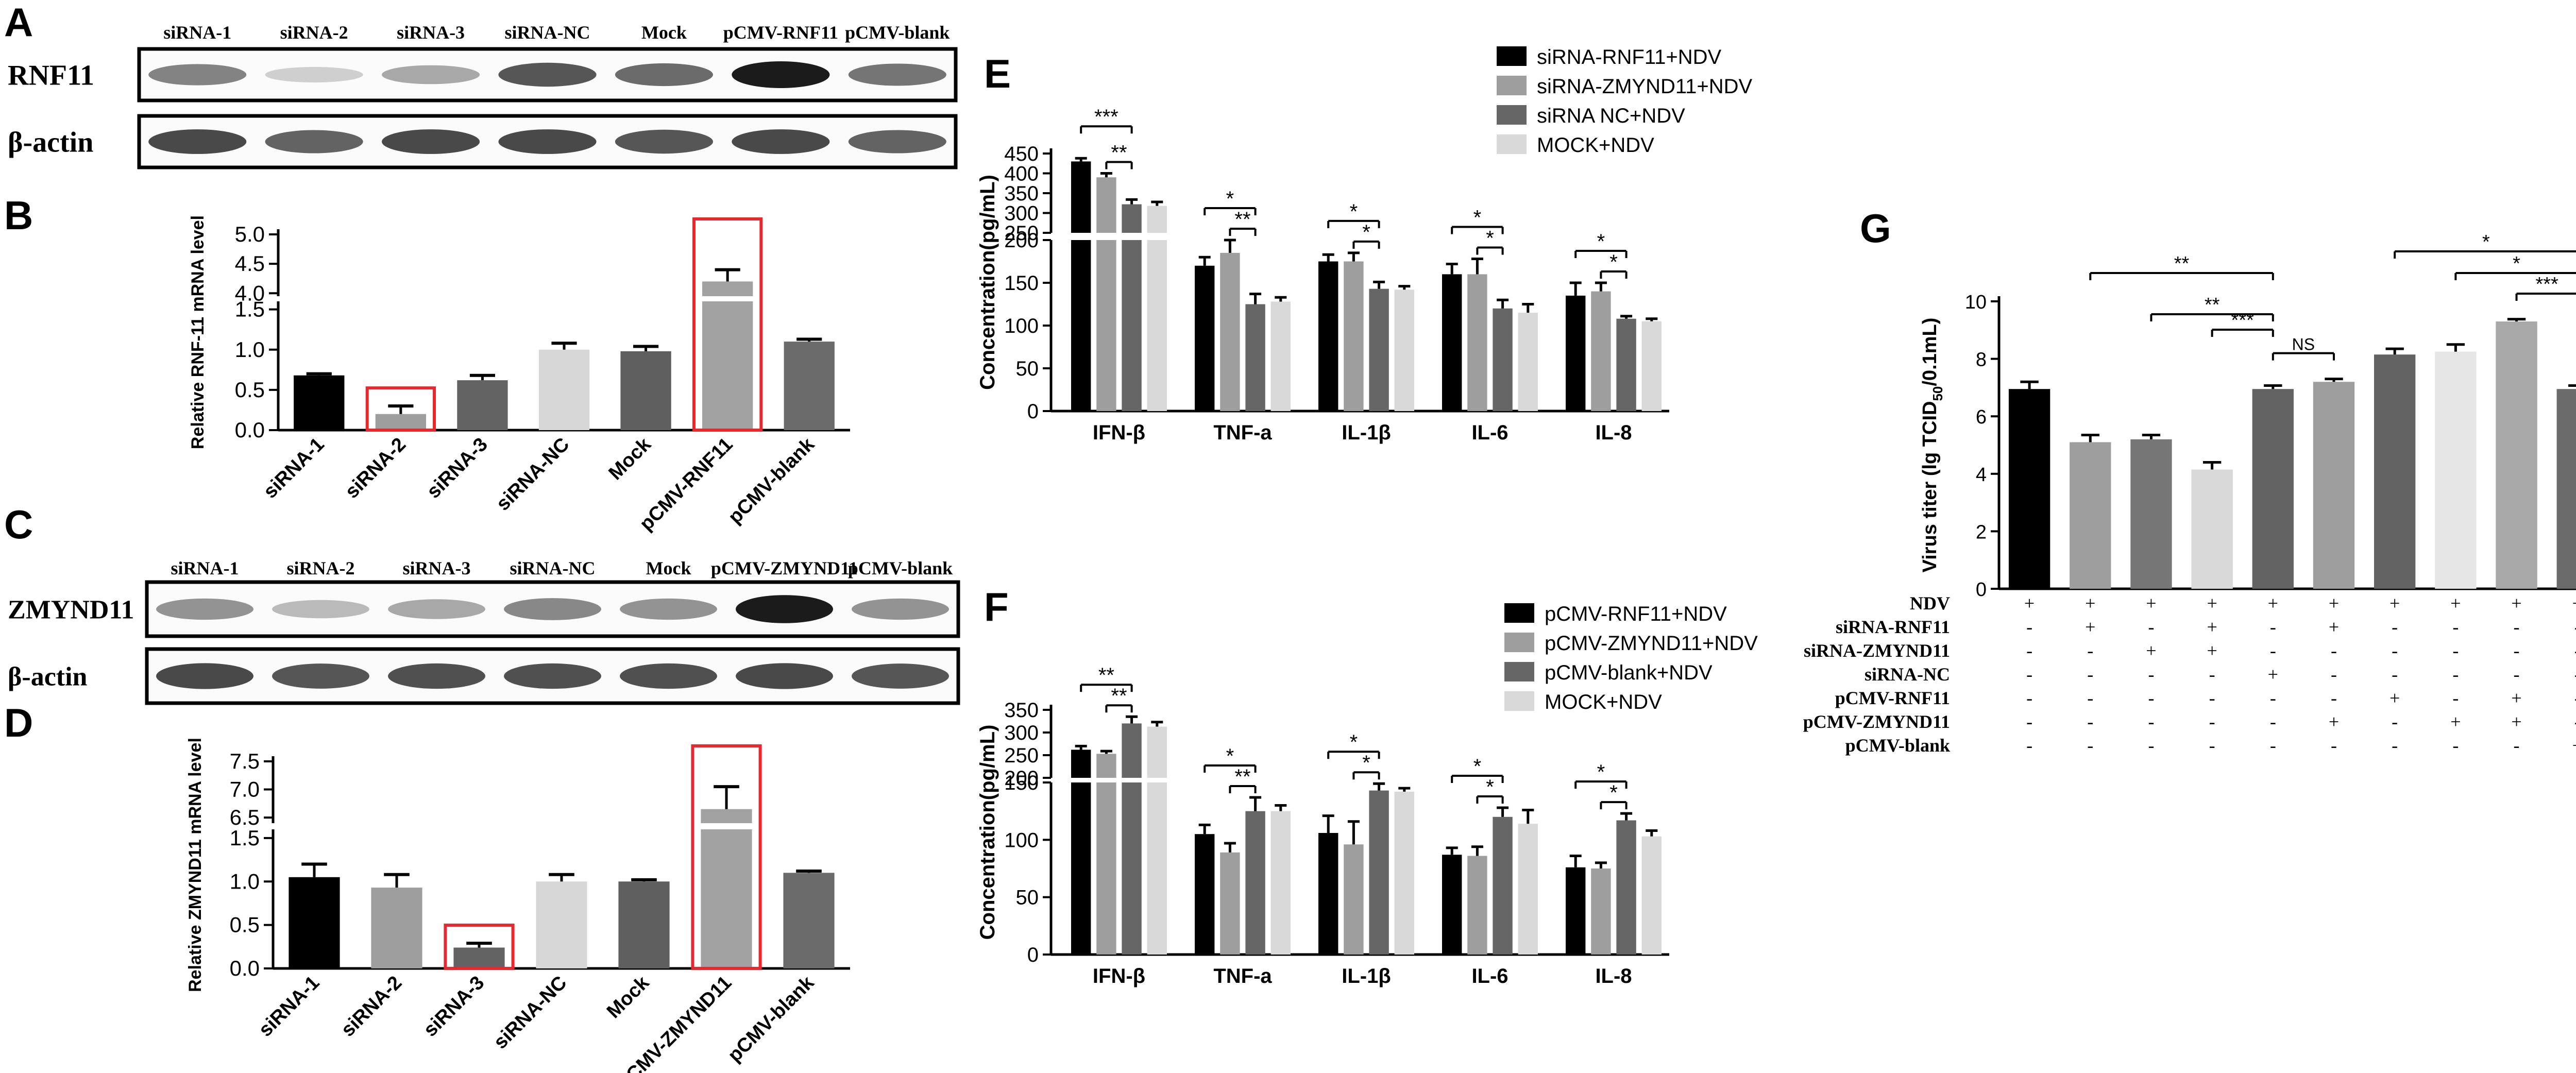  Describe the element at coordinates (18, 22) in the screenshot. I see `panel-letter-a: A` at that location.